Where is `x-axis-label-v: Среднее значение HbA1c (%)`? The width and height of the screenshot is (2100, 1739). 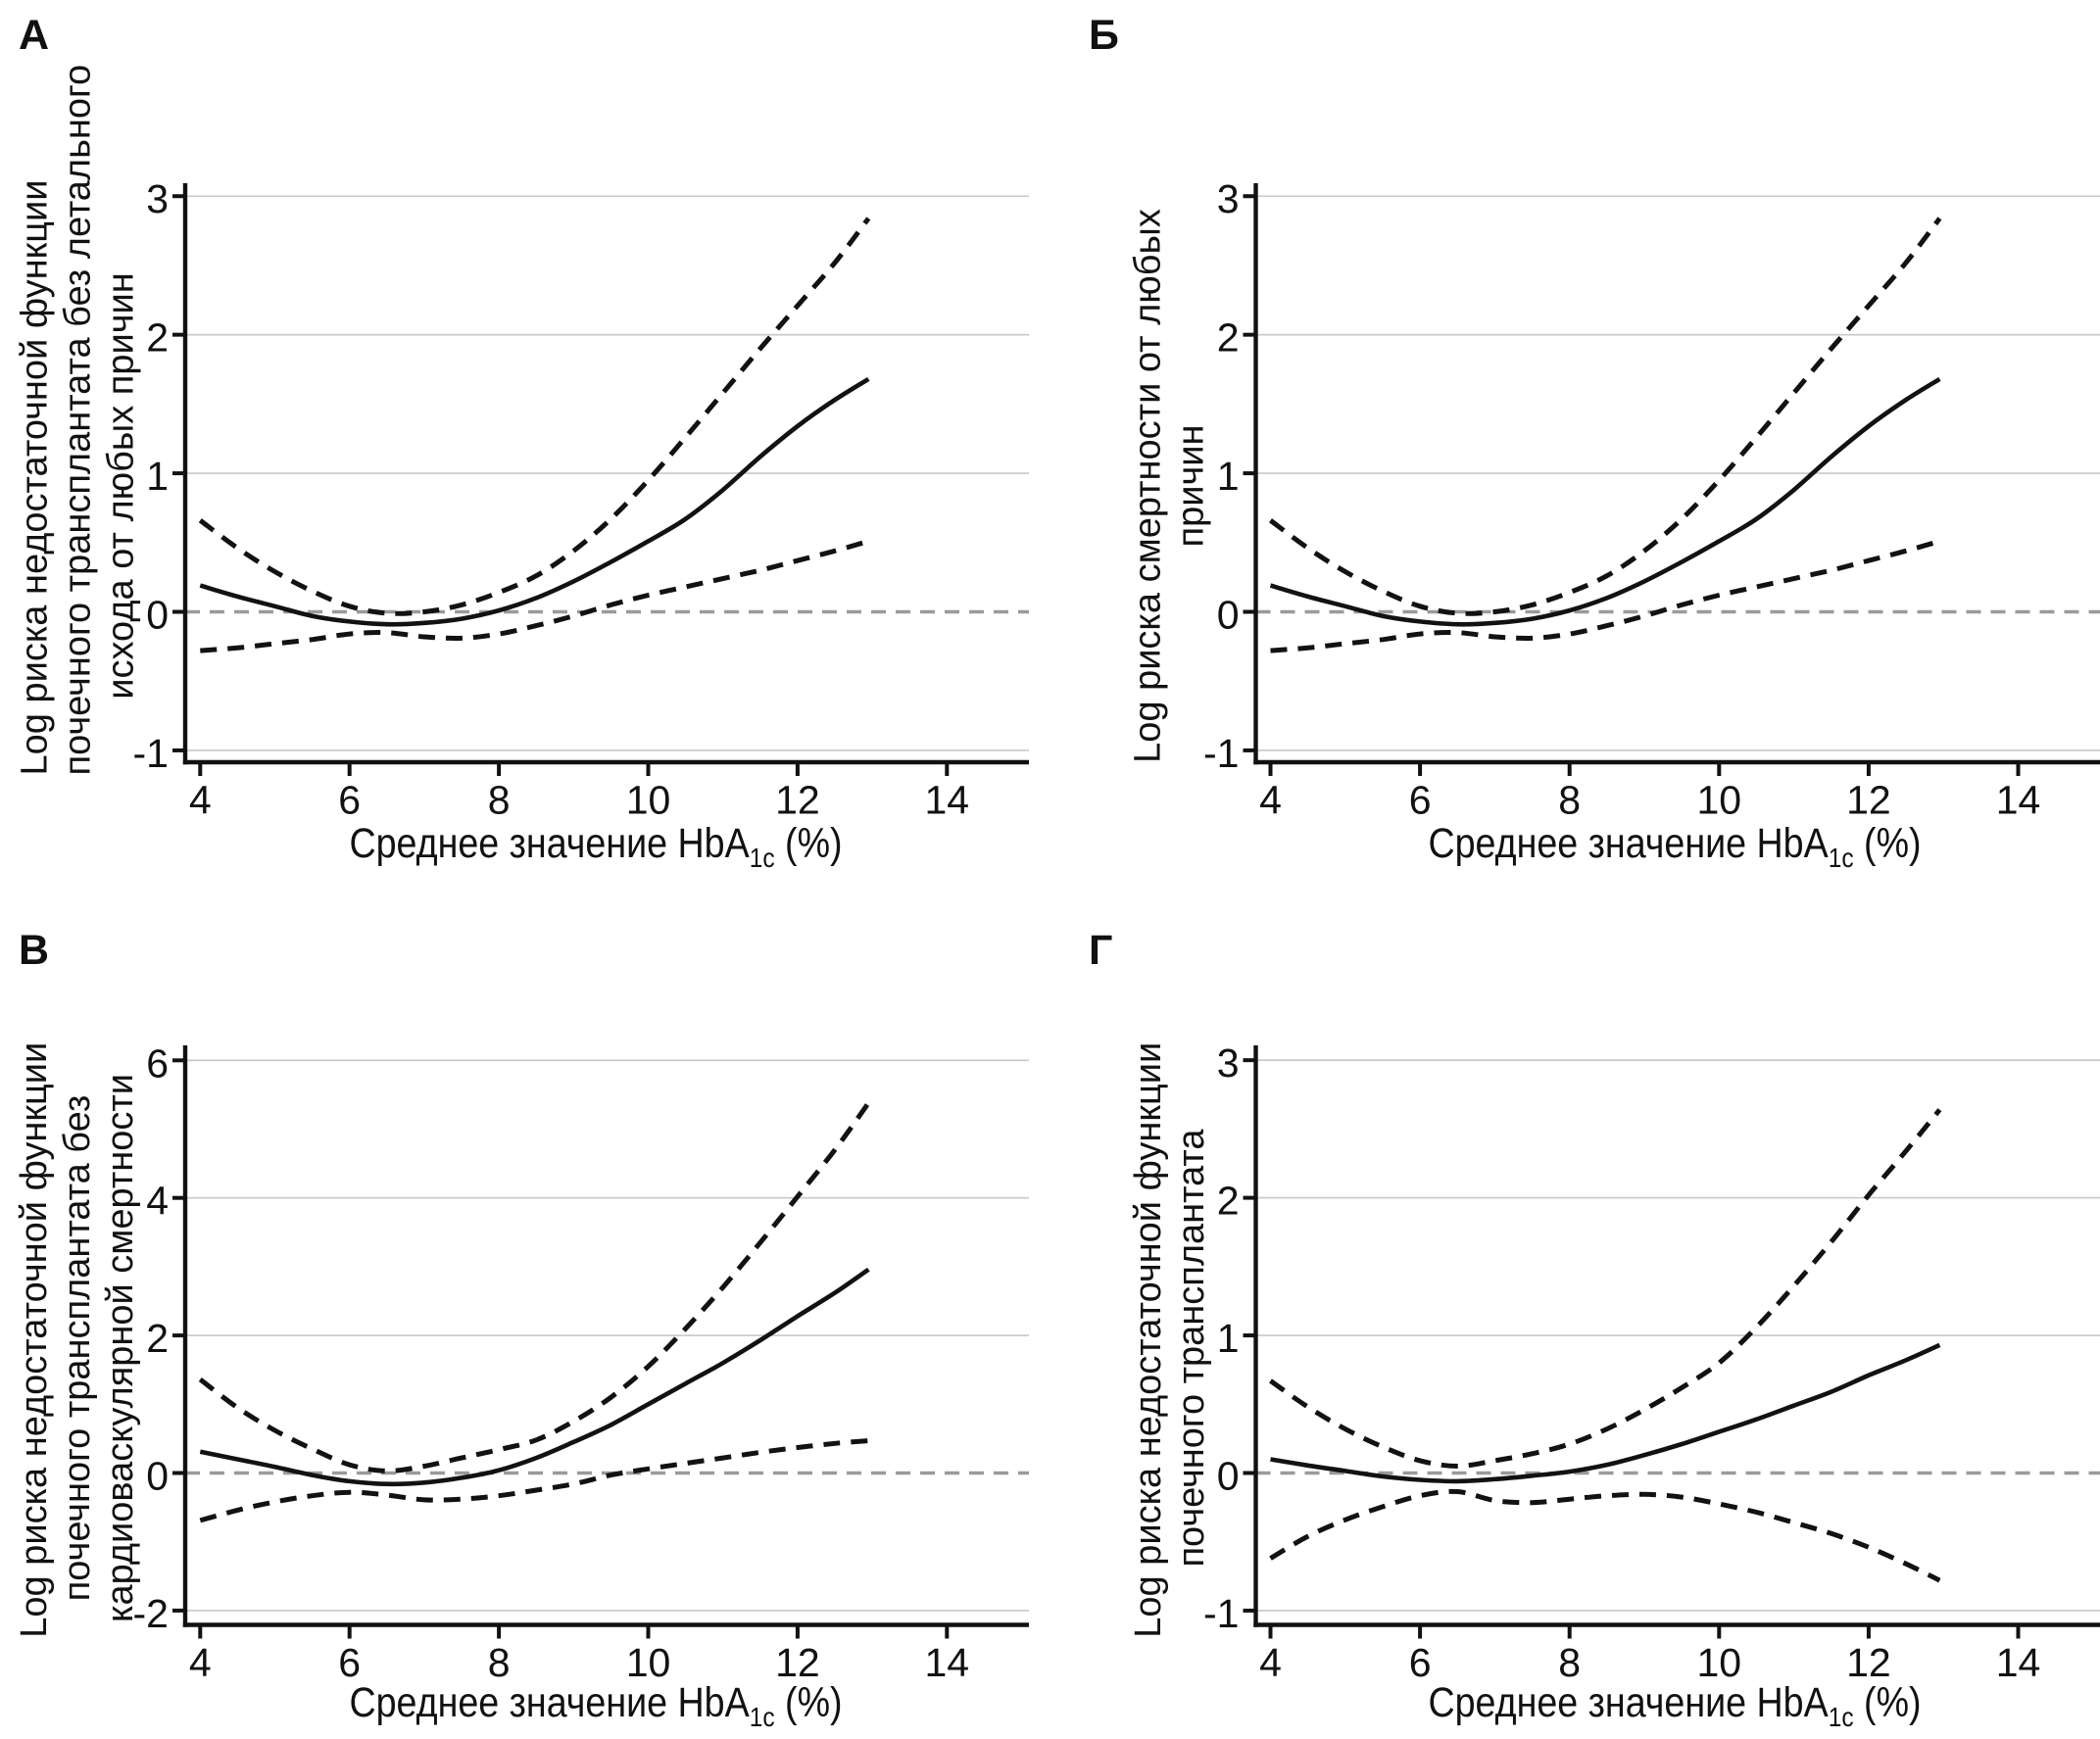 x-axis-label-v: Среднее значение HbA1c (%) is located at coordinates (596, 1704).